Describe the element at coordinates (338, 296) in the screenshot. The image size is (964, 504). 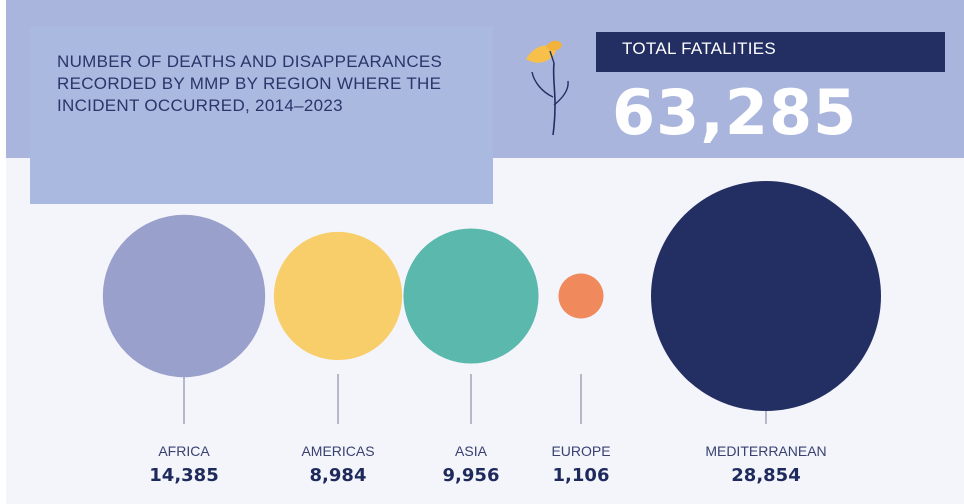
I see `bubble-americas` at that location.